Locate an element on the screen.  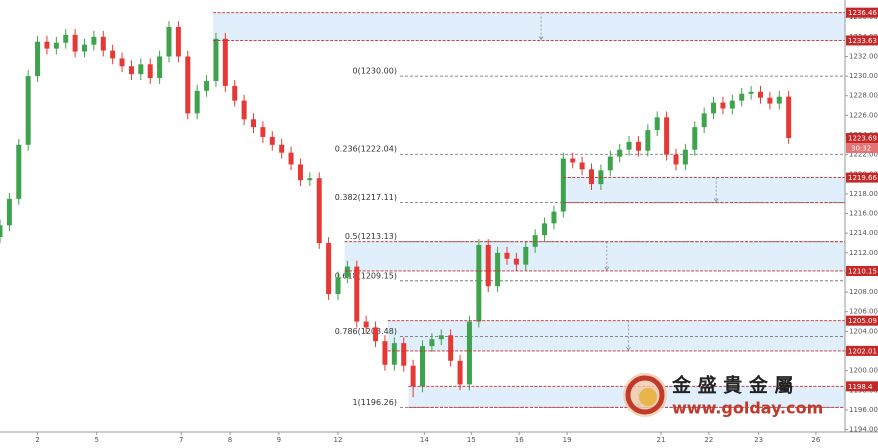
price-tag: 1219.66 is located at coordinates (862, 178).